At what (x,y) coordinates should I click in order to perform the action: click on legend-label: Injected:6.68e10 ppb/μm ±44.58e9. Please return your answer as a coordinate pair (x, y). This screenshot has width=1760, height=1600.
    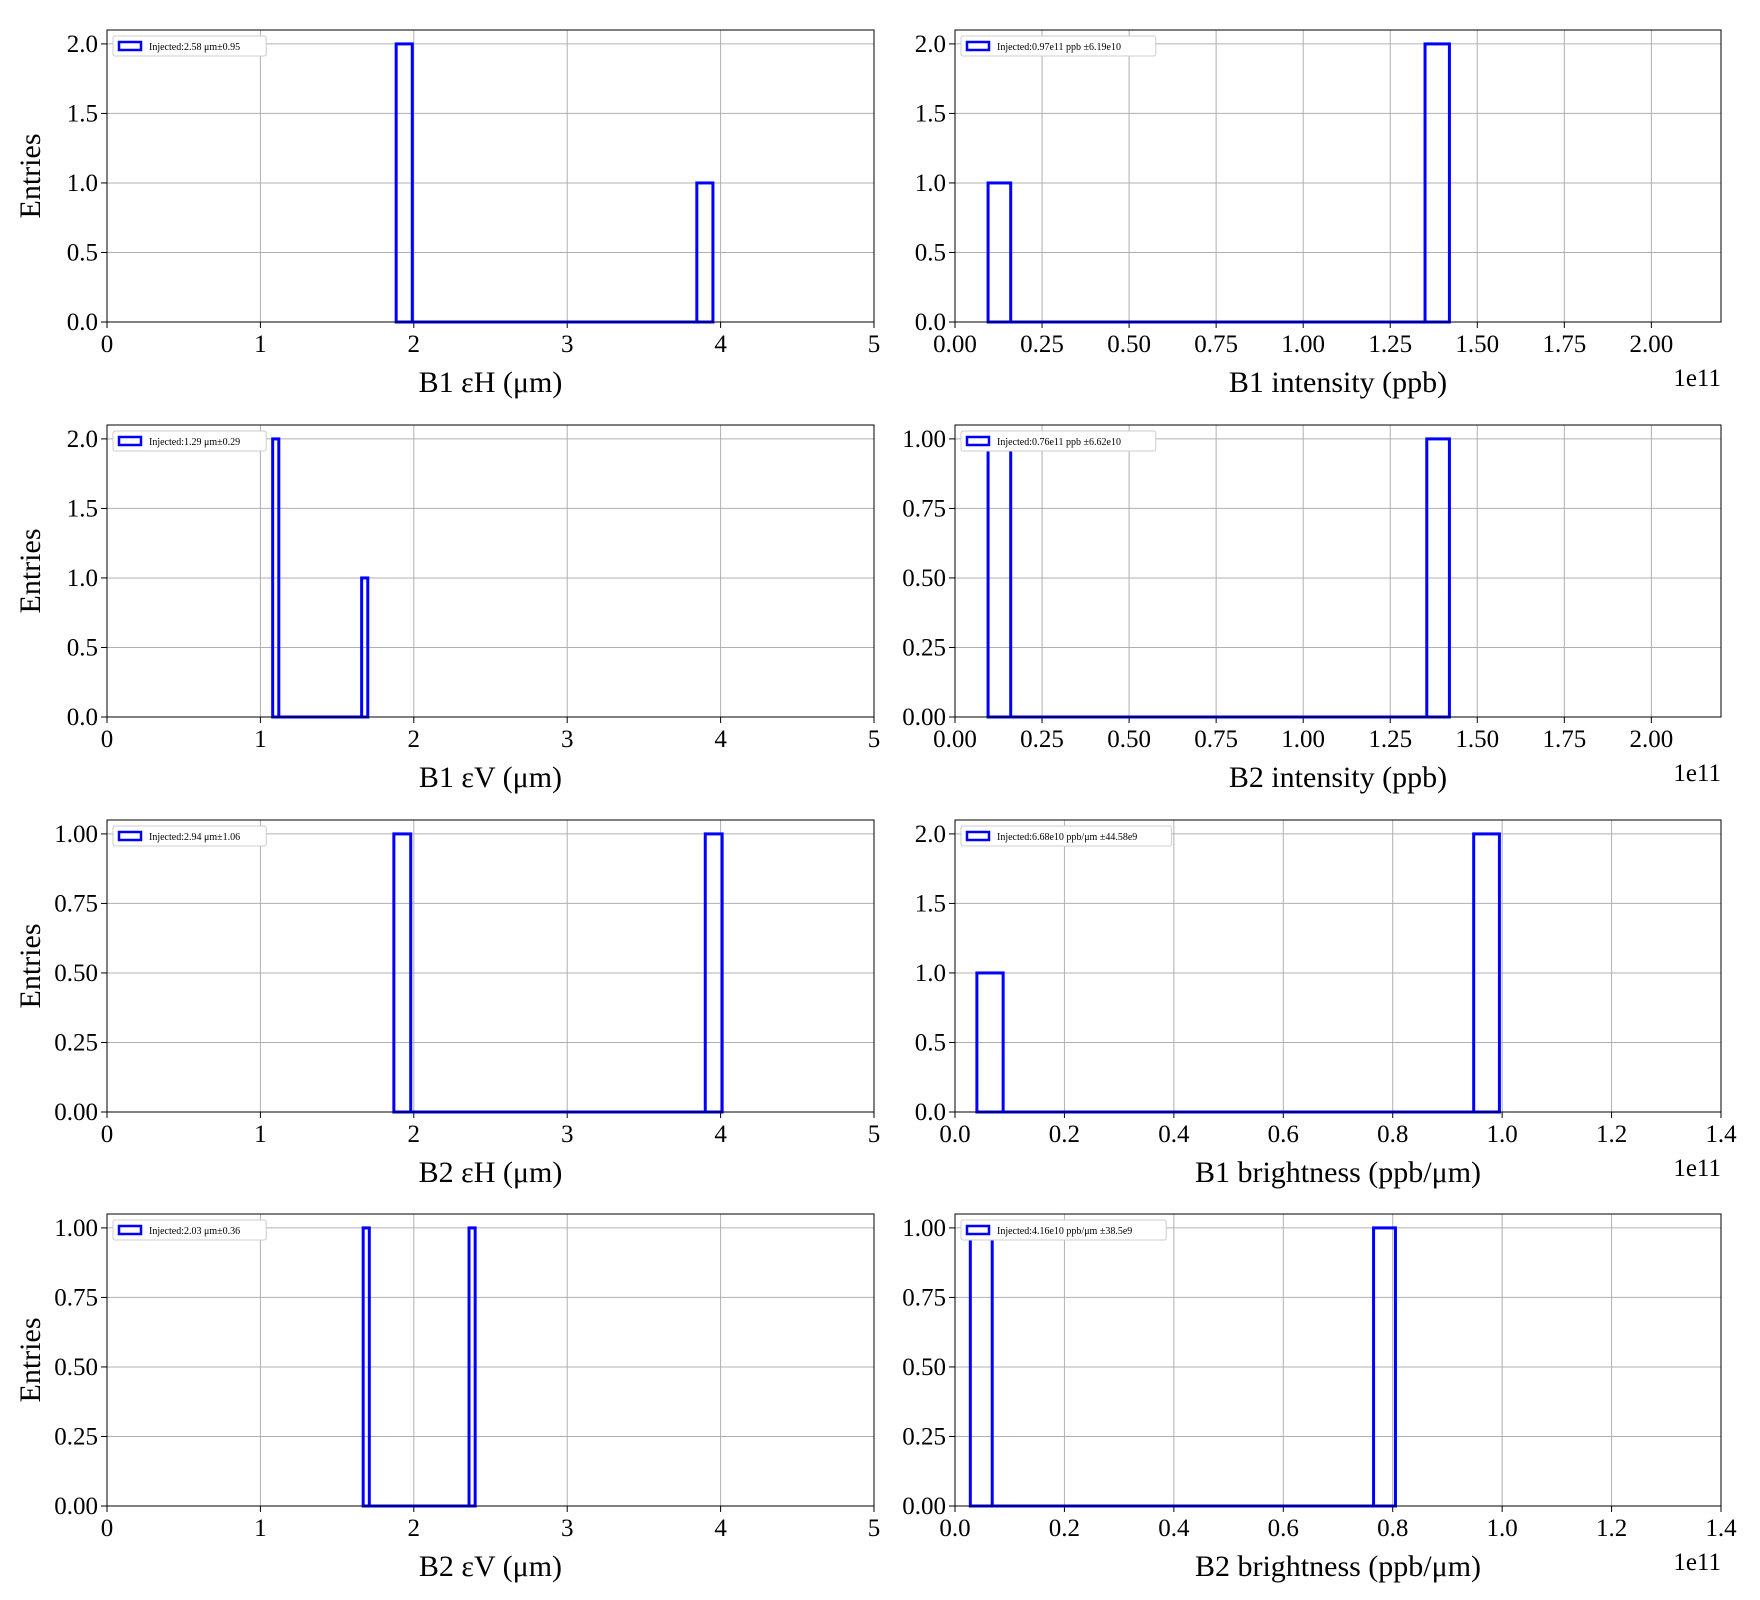
    Looking at the image, I should click on (1067, 837).